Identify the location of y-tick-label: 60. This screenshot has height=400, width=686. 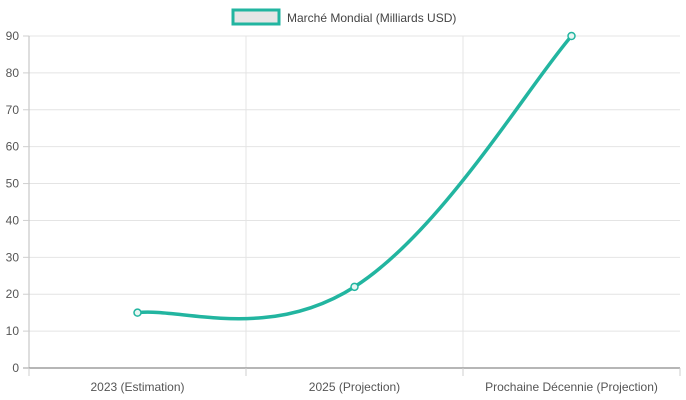
(13, 147).